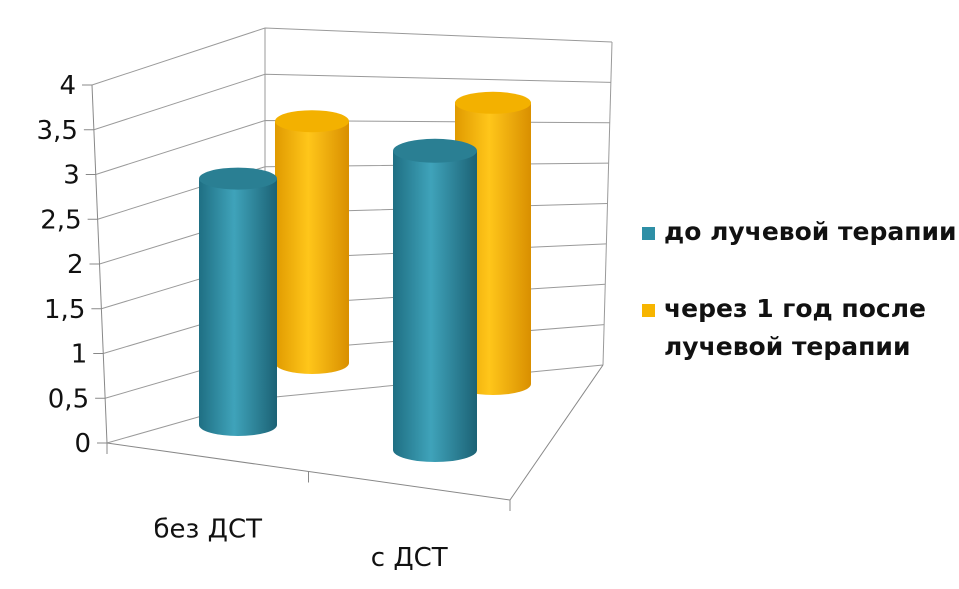  I want to click on y-tick-label: 1, so click(79, 355).